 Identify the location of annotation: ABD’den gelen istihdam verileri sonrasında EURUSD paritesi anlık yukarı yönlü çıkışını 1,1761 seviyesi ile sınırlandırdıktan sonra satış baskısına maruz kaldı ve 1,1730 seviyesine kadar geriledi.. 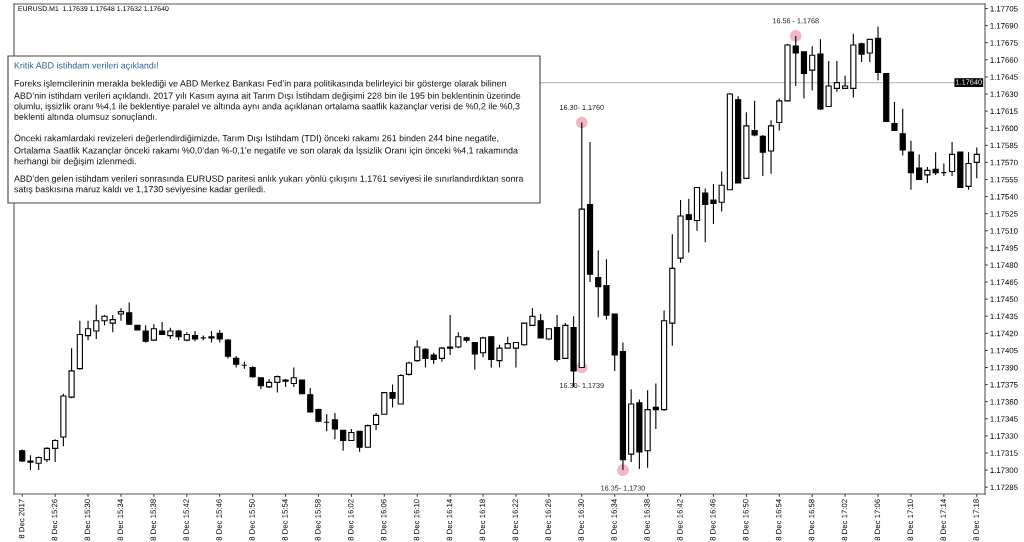
(269, 185).